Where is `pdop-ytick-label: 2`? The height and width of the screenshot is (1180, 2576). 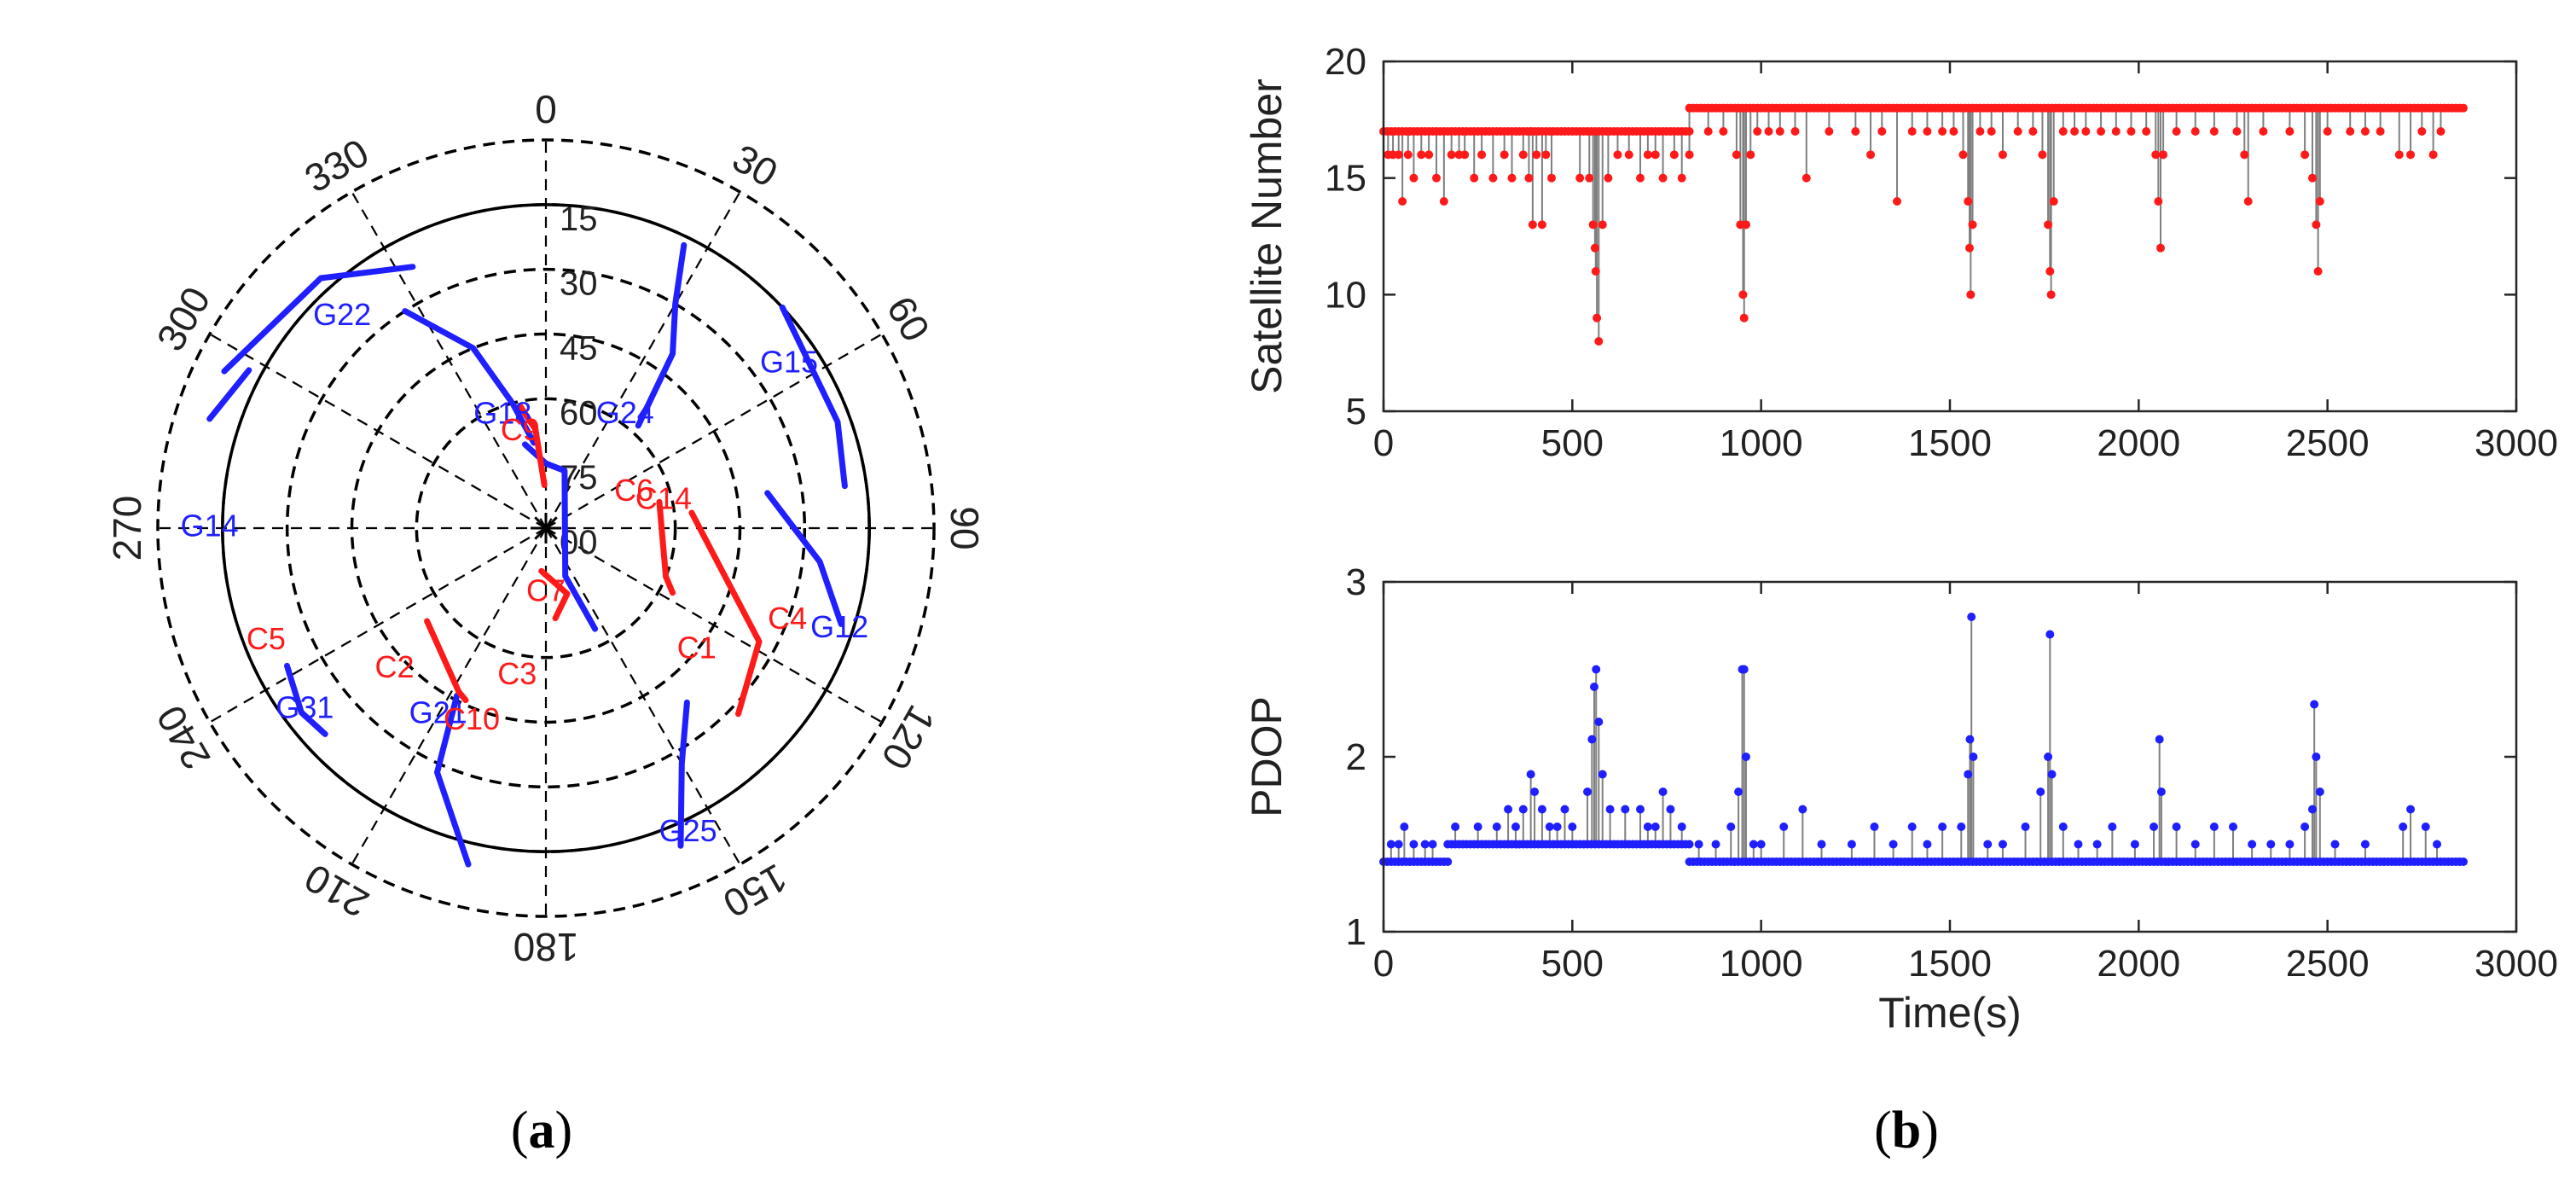 pdop-ytick-label: 2 is located at coordinates (1356, 757).